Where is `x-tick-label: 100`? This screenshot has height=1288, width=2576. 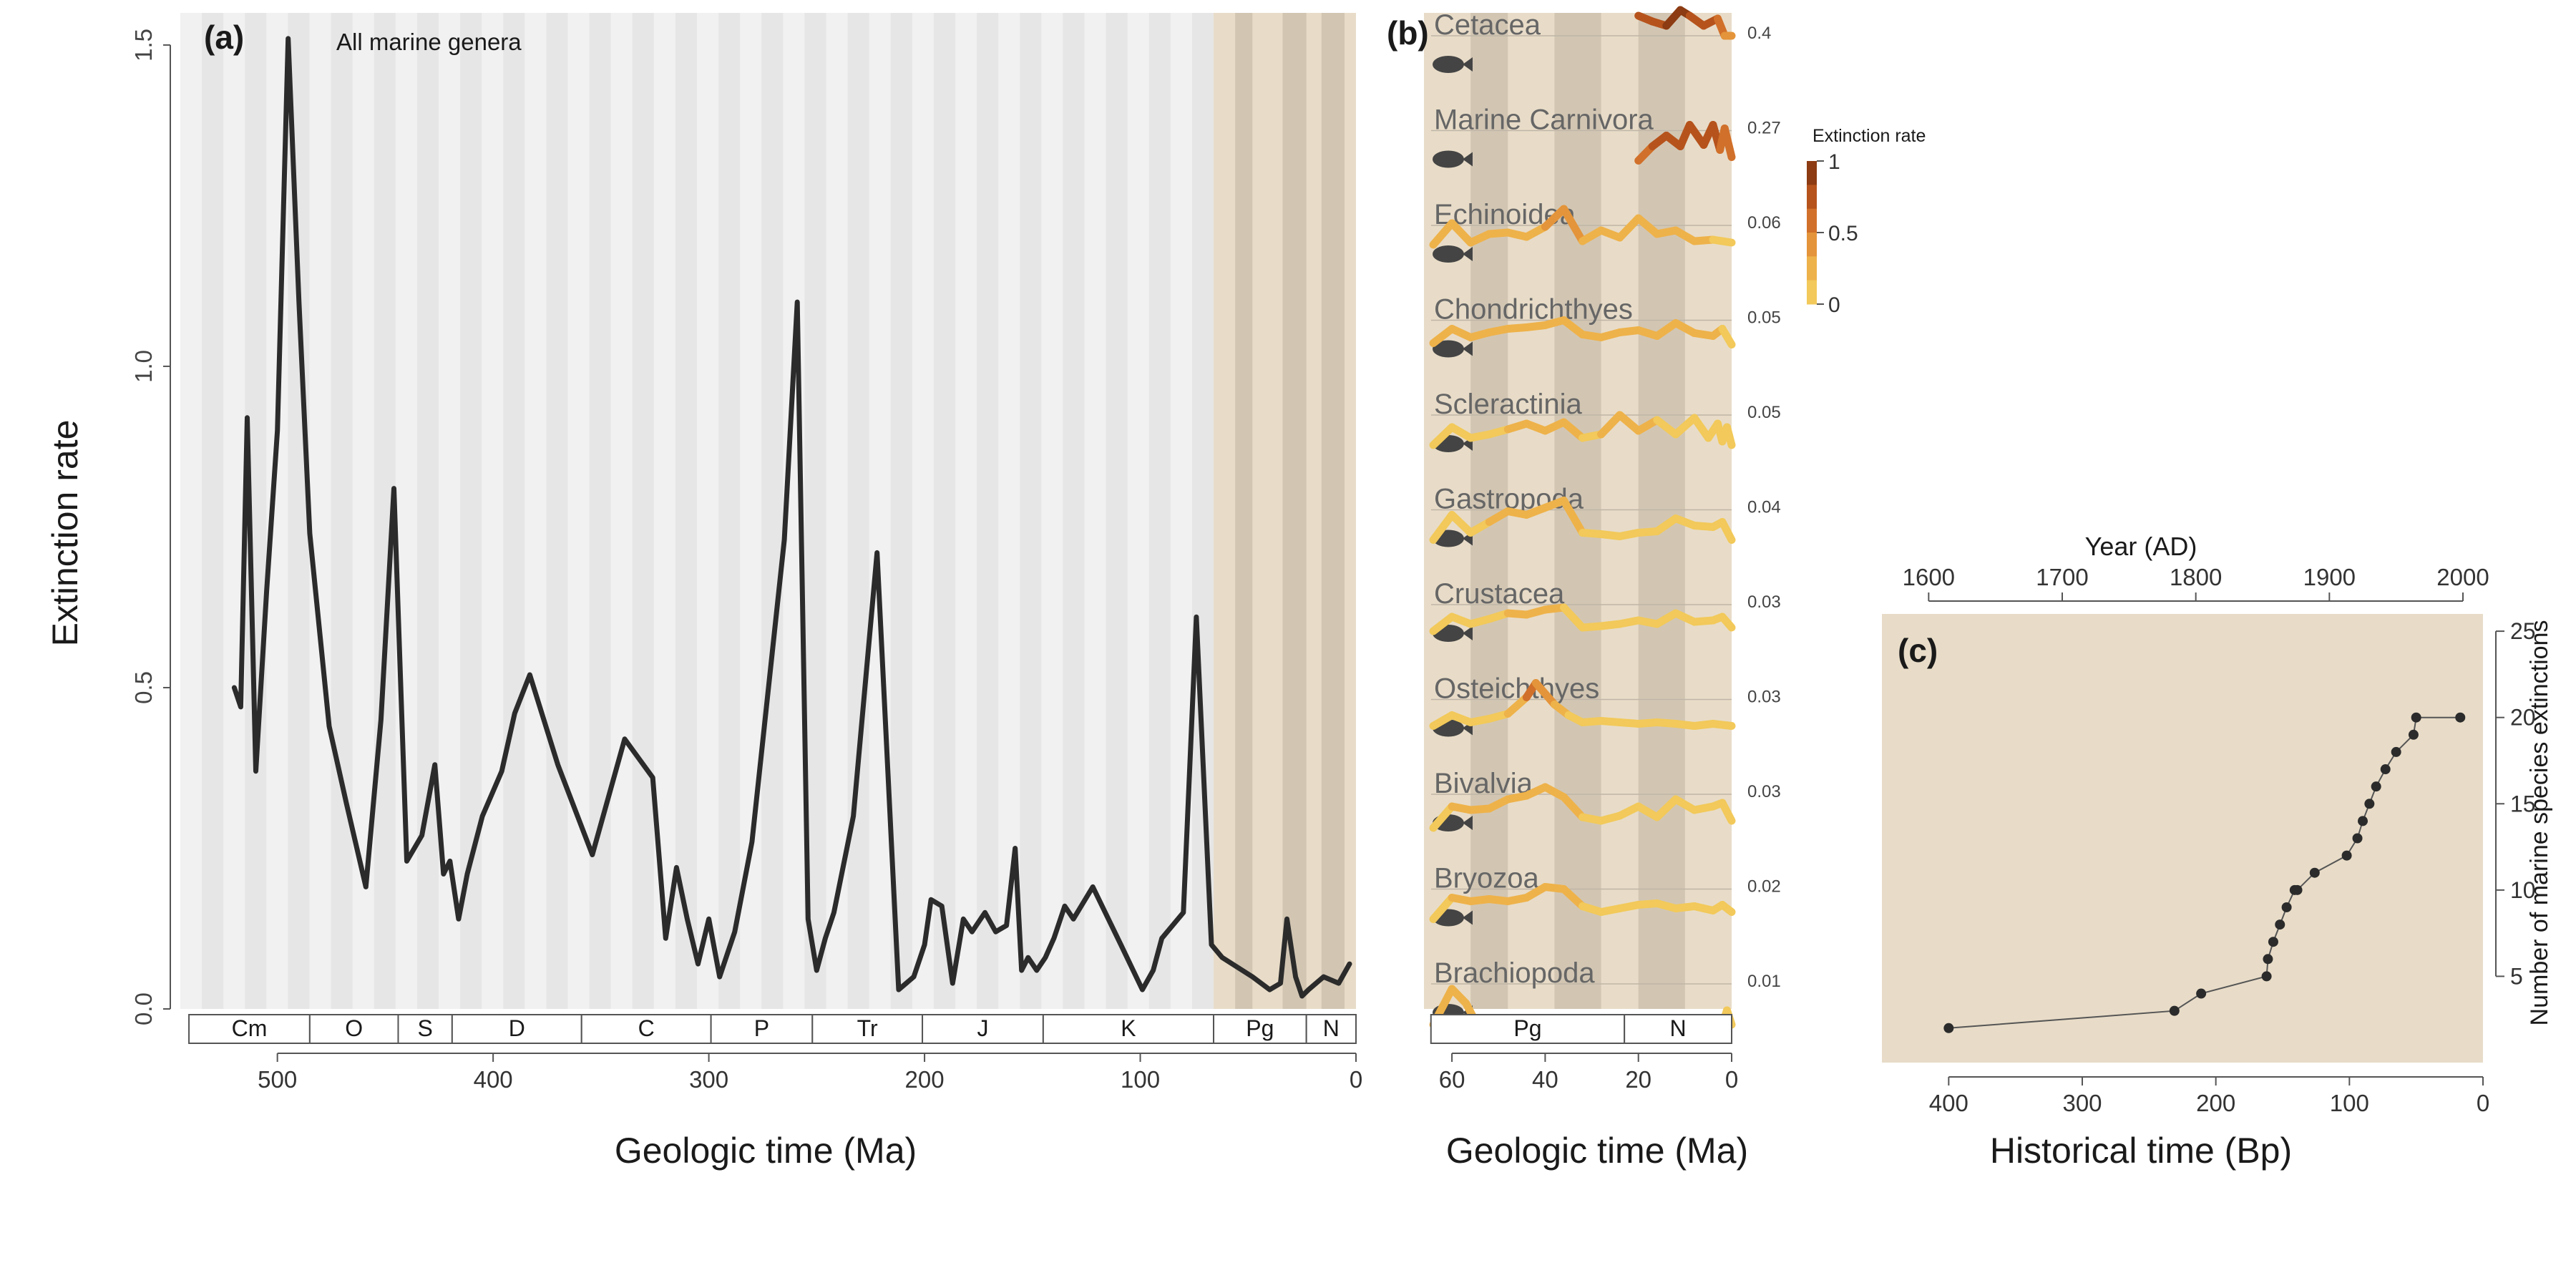
x-tick-label: 100 is located at coordinates (1140, 1079).